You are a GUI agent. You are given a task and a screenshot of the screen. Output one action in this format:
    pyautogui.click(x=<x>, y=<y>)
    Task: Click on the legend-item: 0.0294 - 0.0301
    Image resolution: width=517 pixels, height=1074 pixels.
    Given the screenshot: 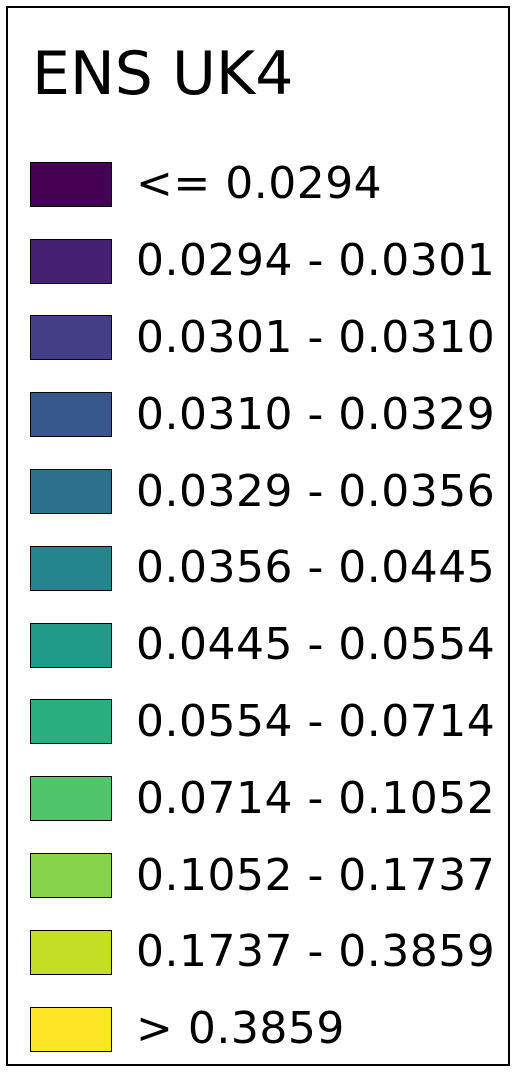 What is the action you would take?
    pyautogui.click(x=262, y=261)
    